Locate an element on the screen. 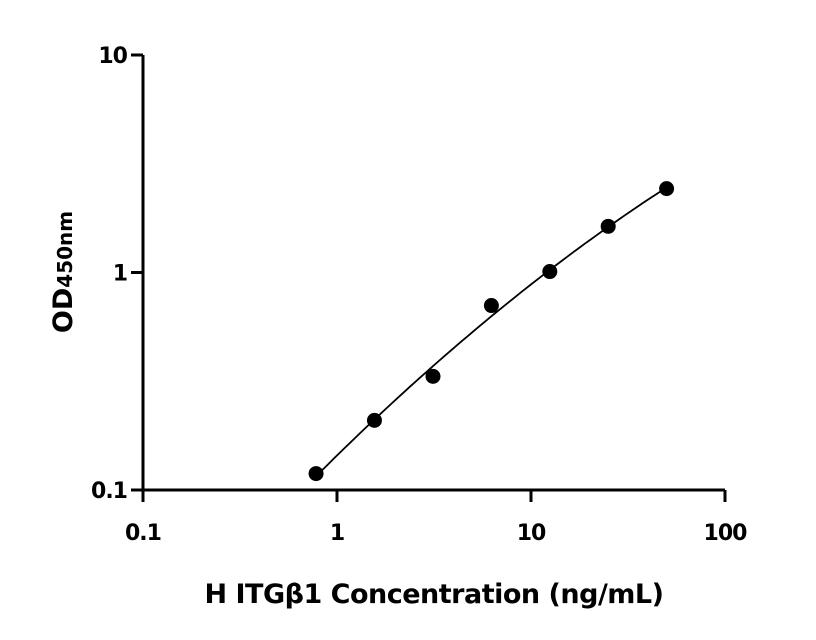 This screenshot has height=640, width=816. y-tick-label: 0.1 is located at coordinates (109, 491).